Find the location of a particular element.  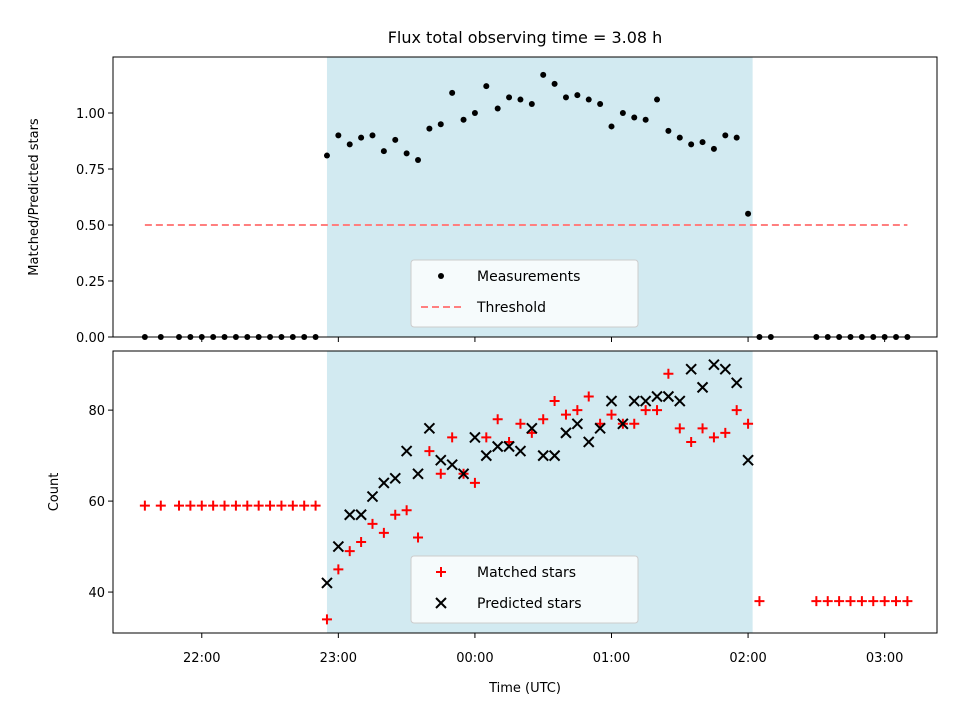

bottom-y-tick-label: 40 is located at coordinates (96, 593).